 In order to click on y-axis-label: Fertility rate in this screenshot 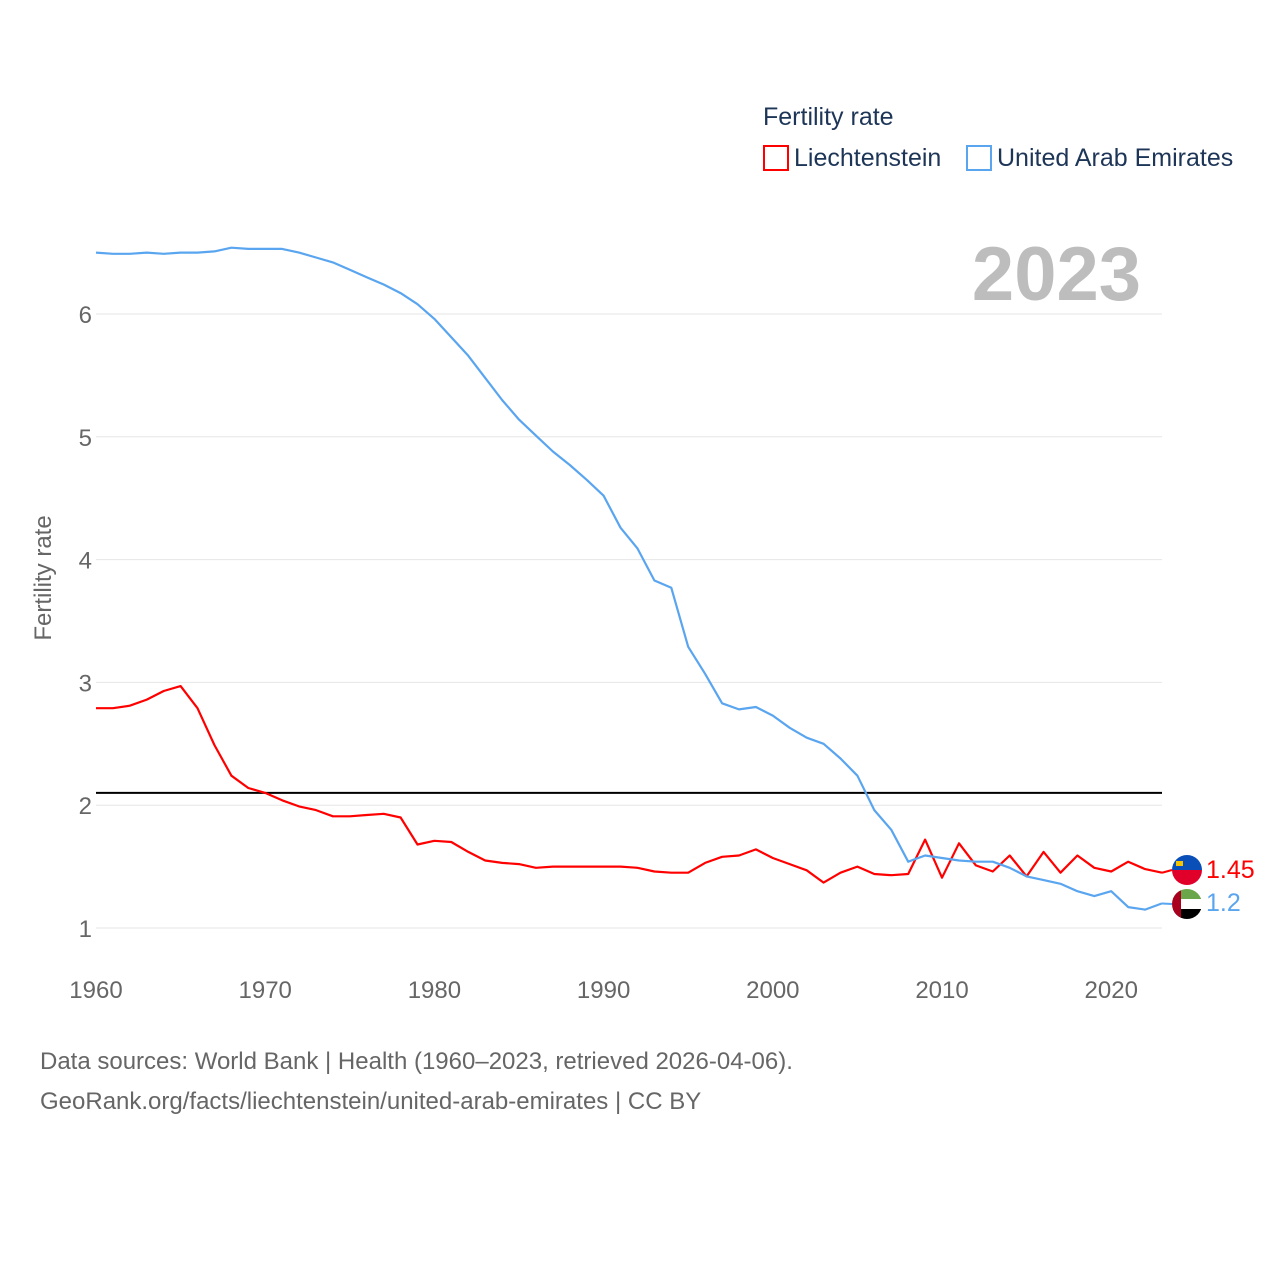, I will do `click(43, 577)`.